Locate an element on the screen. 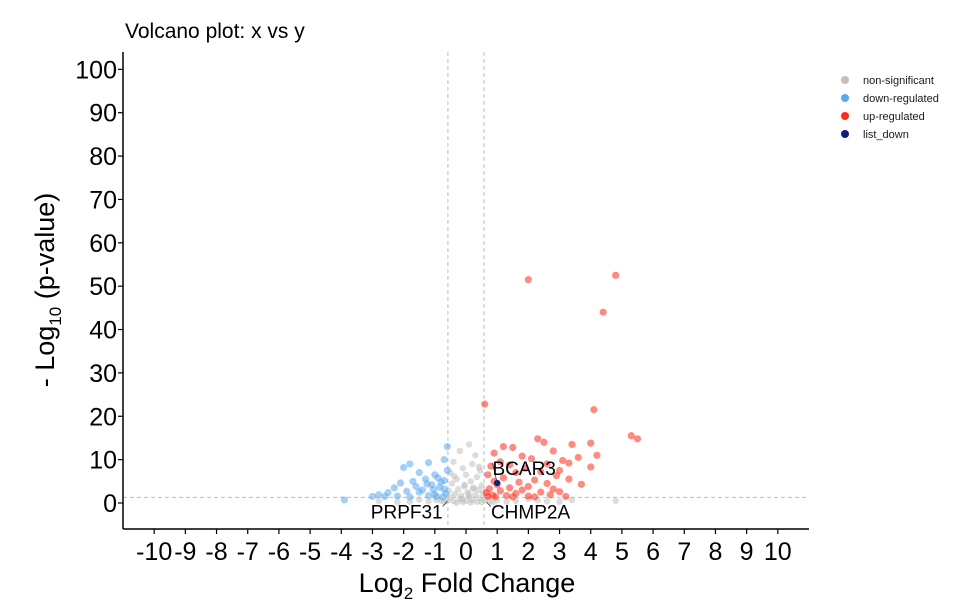 The width and height of the screenshot is (961, 608). x-tick-label: 0 is located at coordinates (466, 552).